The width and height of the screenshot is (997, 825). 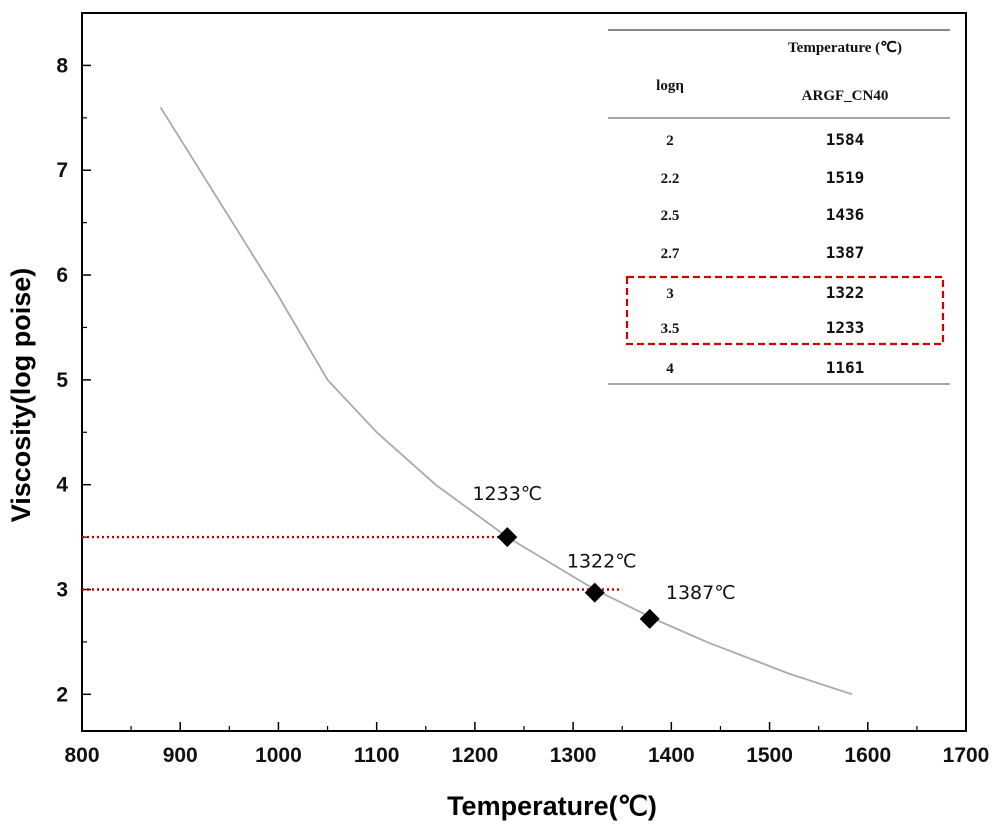 I want to click on reference-lines, so click(x=352, y=563).